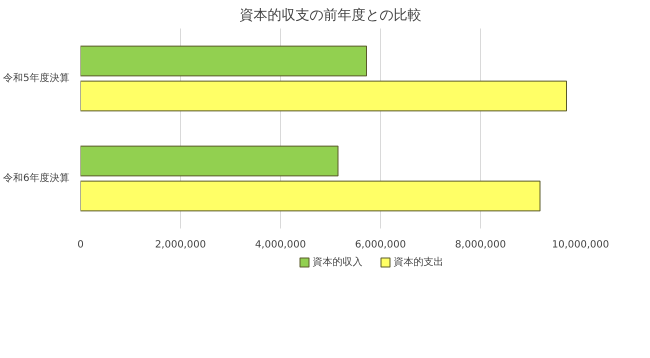 This screenshot has width=650, height=358. Describe the element at coordinates (36, 178) in the screenshot. I see `y-tick-label: 令和6年度決算` at that location.